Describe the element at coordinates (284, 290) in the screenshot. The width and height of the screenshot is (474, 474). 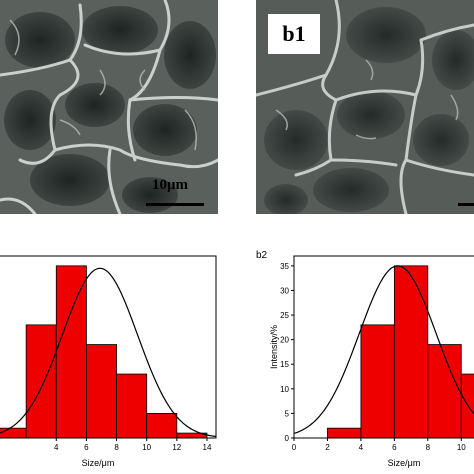
I see `y-tick-label: 30` at that location.